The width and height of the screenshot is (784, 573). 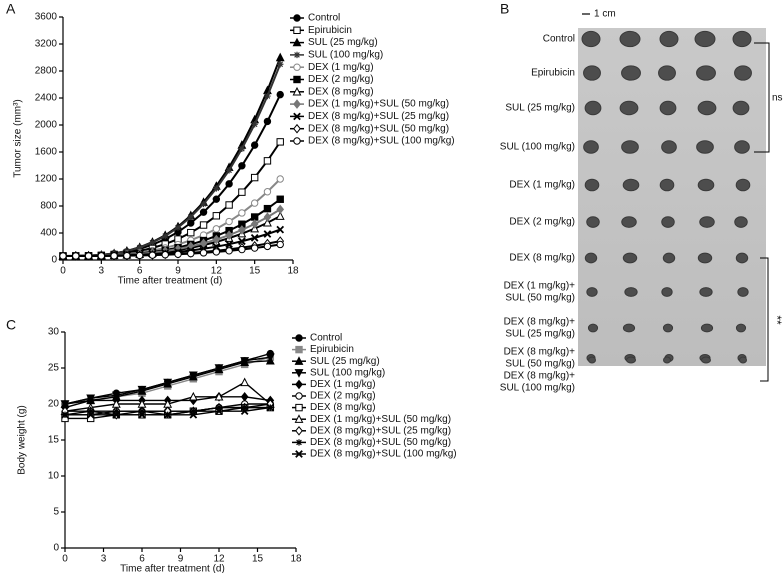 I want to click on legend-label: DEX (8 mg/kg)+SUL (25 mg/kg), so click(x=380, y=430).